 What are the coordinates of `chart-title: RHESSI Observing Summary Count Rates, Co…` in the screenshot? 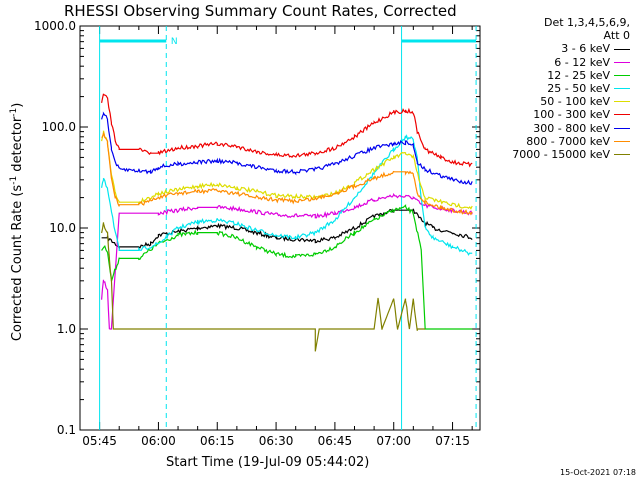 It's located at (260, 11).